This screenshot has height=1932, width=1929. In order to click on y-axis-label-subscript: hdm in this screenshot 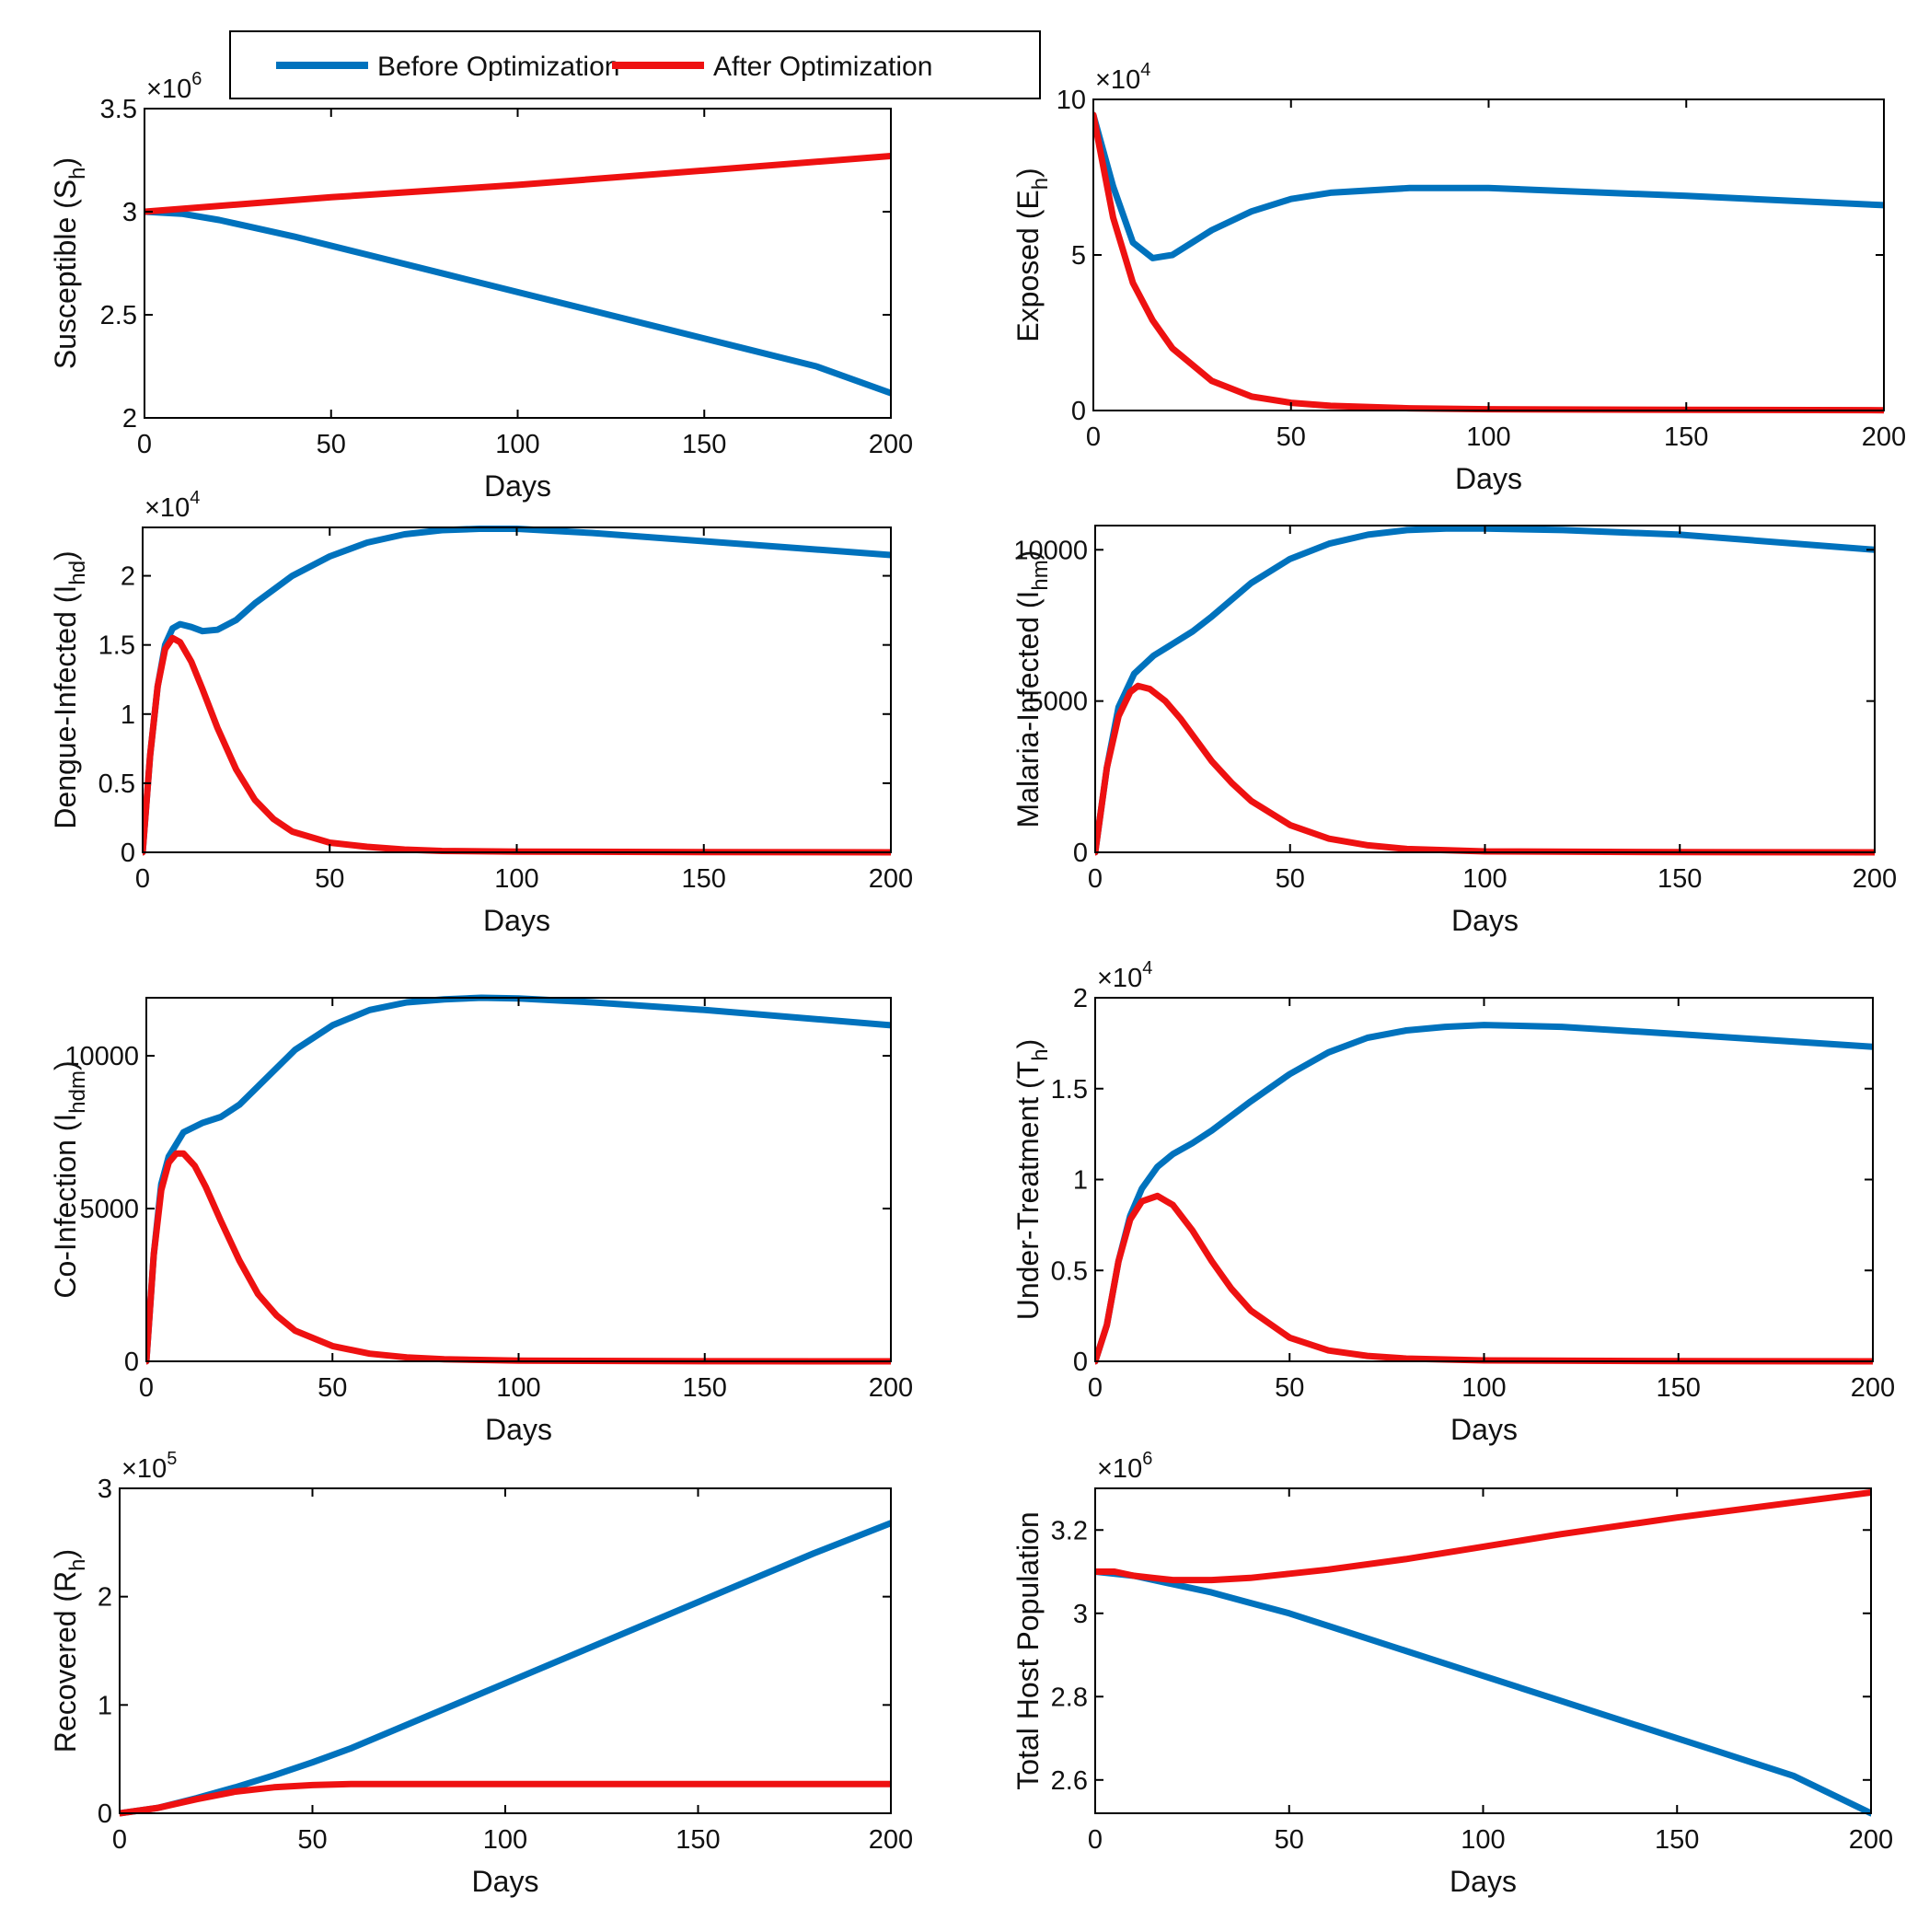, I will do `click(77, 1092)`.